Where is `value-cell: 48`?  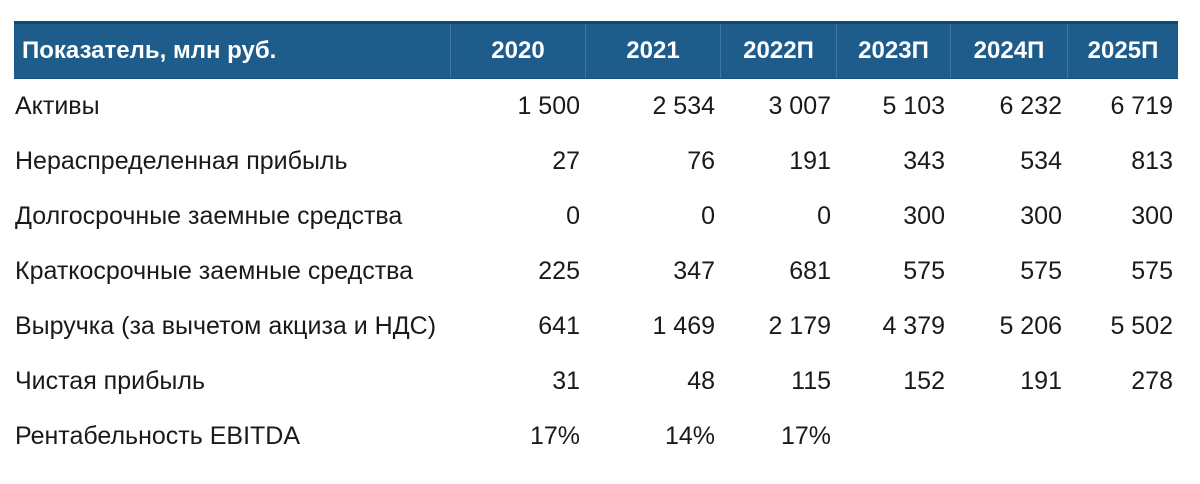
value-cell: 48 is located at coordinates (701, 381).